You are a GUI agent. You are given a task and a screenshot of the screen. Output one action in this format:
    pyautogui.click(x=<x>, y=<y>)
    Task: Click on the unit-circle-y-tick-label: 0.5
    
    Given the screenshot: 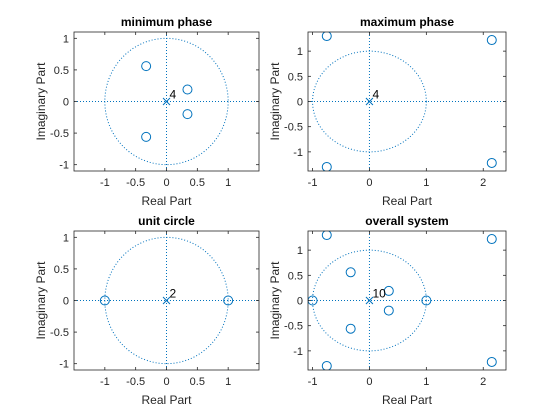 What is the action you would take?
    pyautogui.click(x=61, y=270)
    